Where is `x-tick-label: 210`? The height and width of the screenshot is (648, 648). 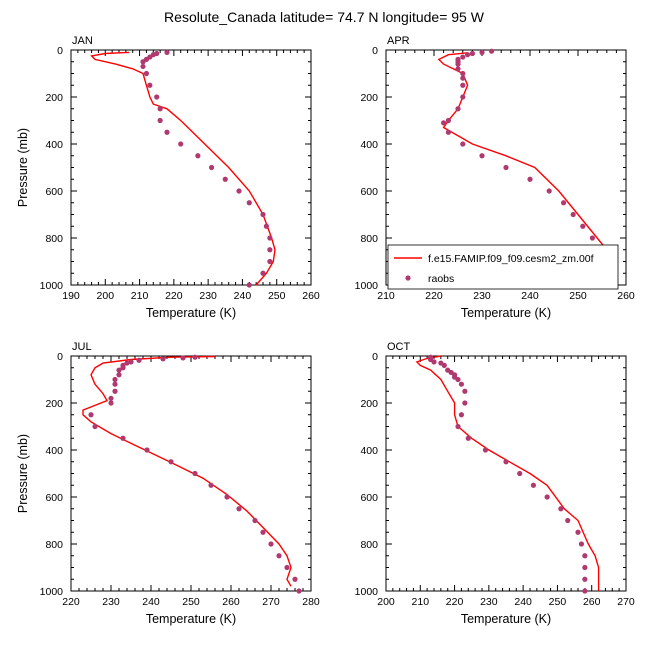
x-tick-label: 210 is located at coordinates (421, 602).